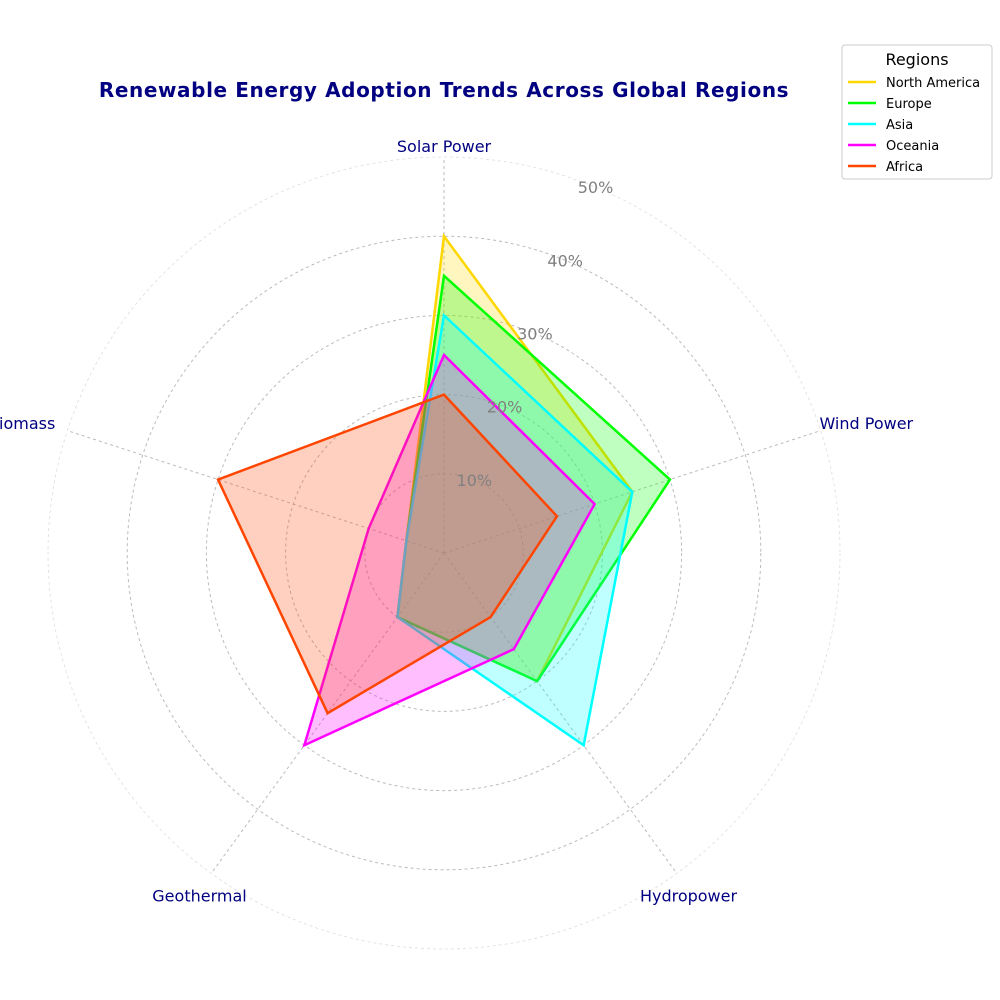  I want to click on legend-entry: Europe, so click(909, 104).